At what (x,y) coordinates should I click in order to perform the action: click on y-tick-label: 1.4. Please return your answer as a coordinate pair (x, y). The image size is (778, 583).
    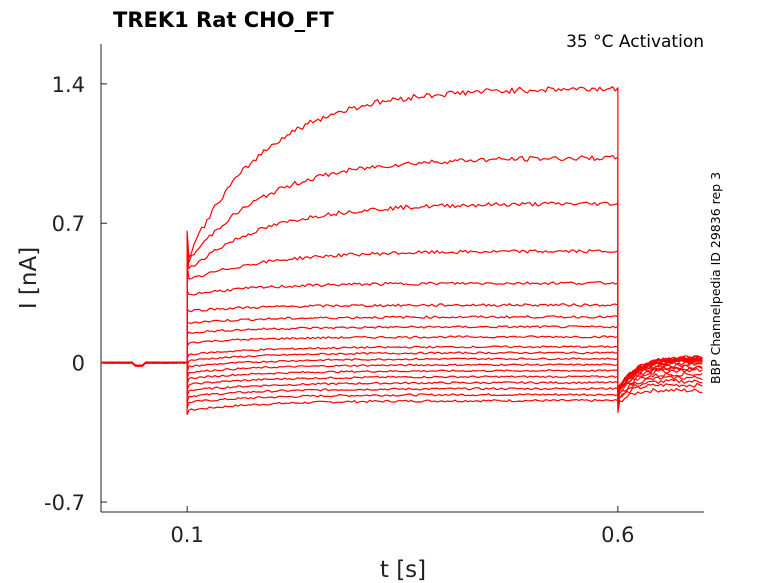
    Looking at the image, I should click on (68, 85).